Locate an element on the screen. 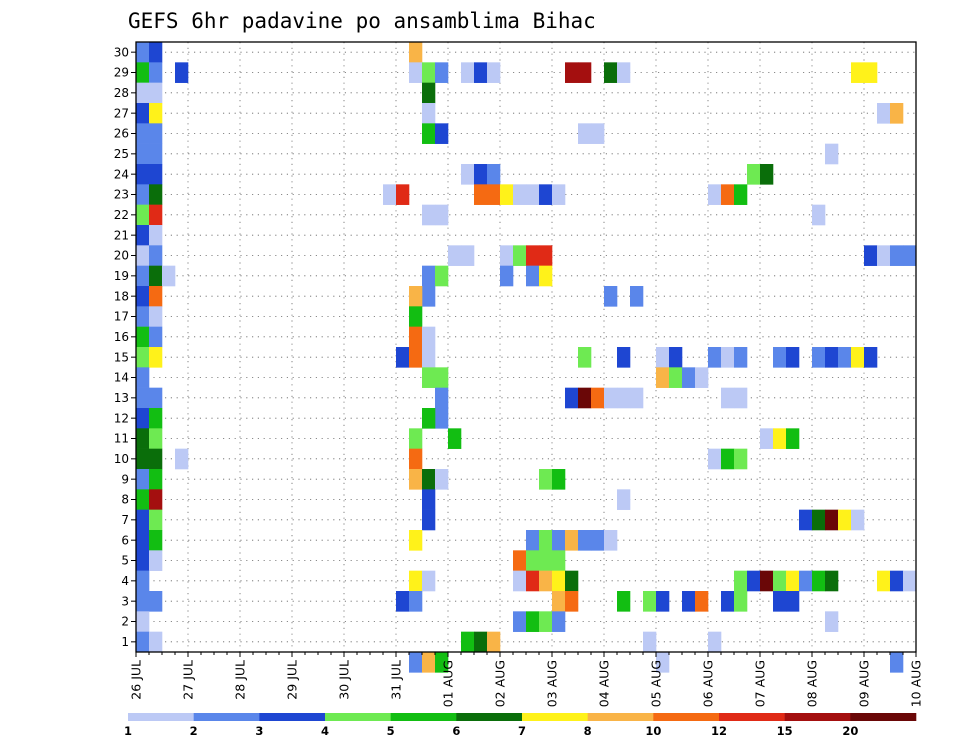 The height and width of the screenshot is (742, 960). y-tick-label: 6 is located at coordinates (125, 540).